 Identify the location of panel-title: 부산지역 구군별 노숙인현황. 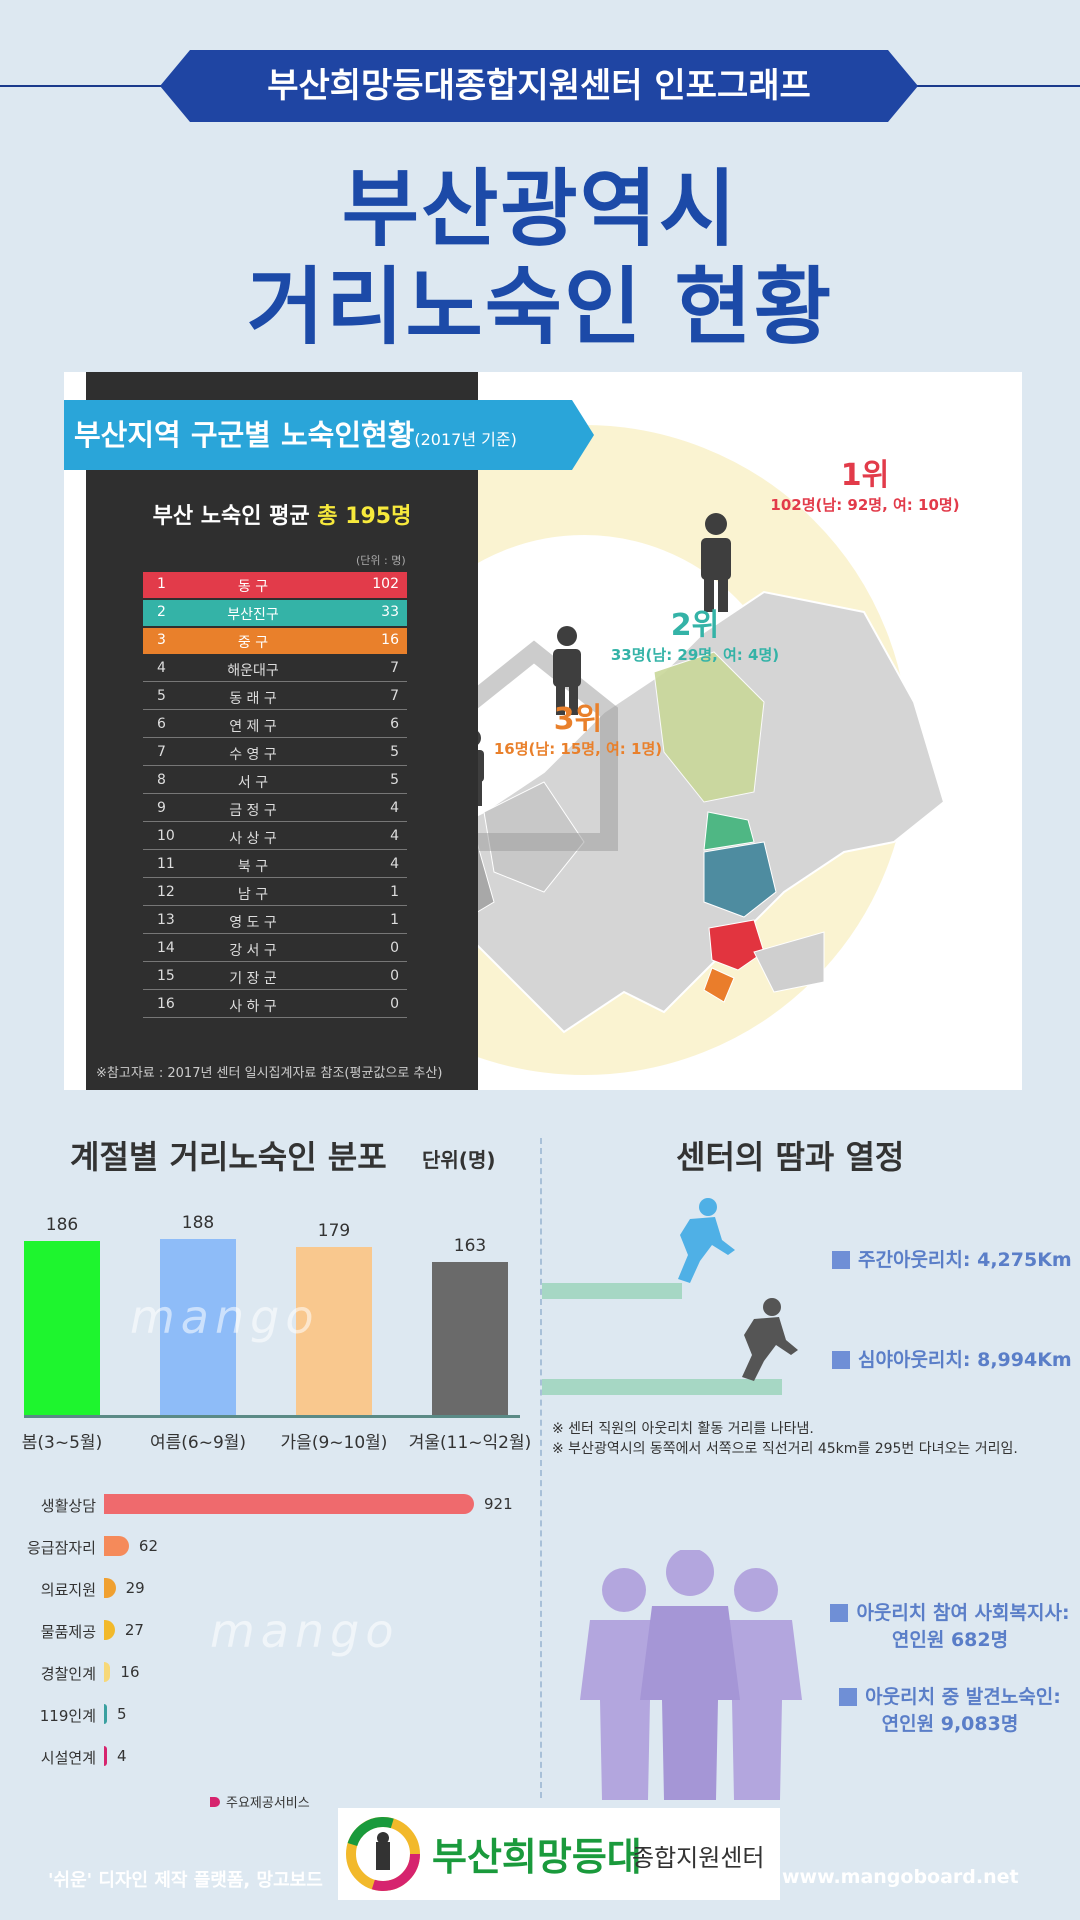
(244, 435).